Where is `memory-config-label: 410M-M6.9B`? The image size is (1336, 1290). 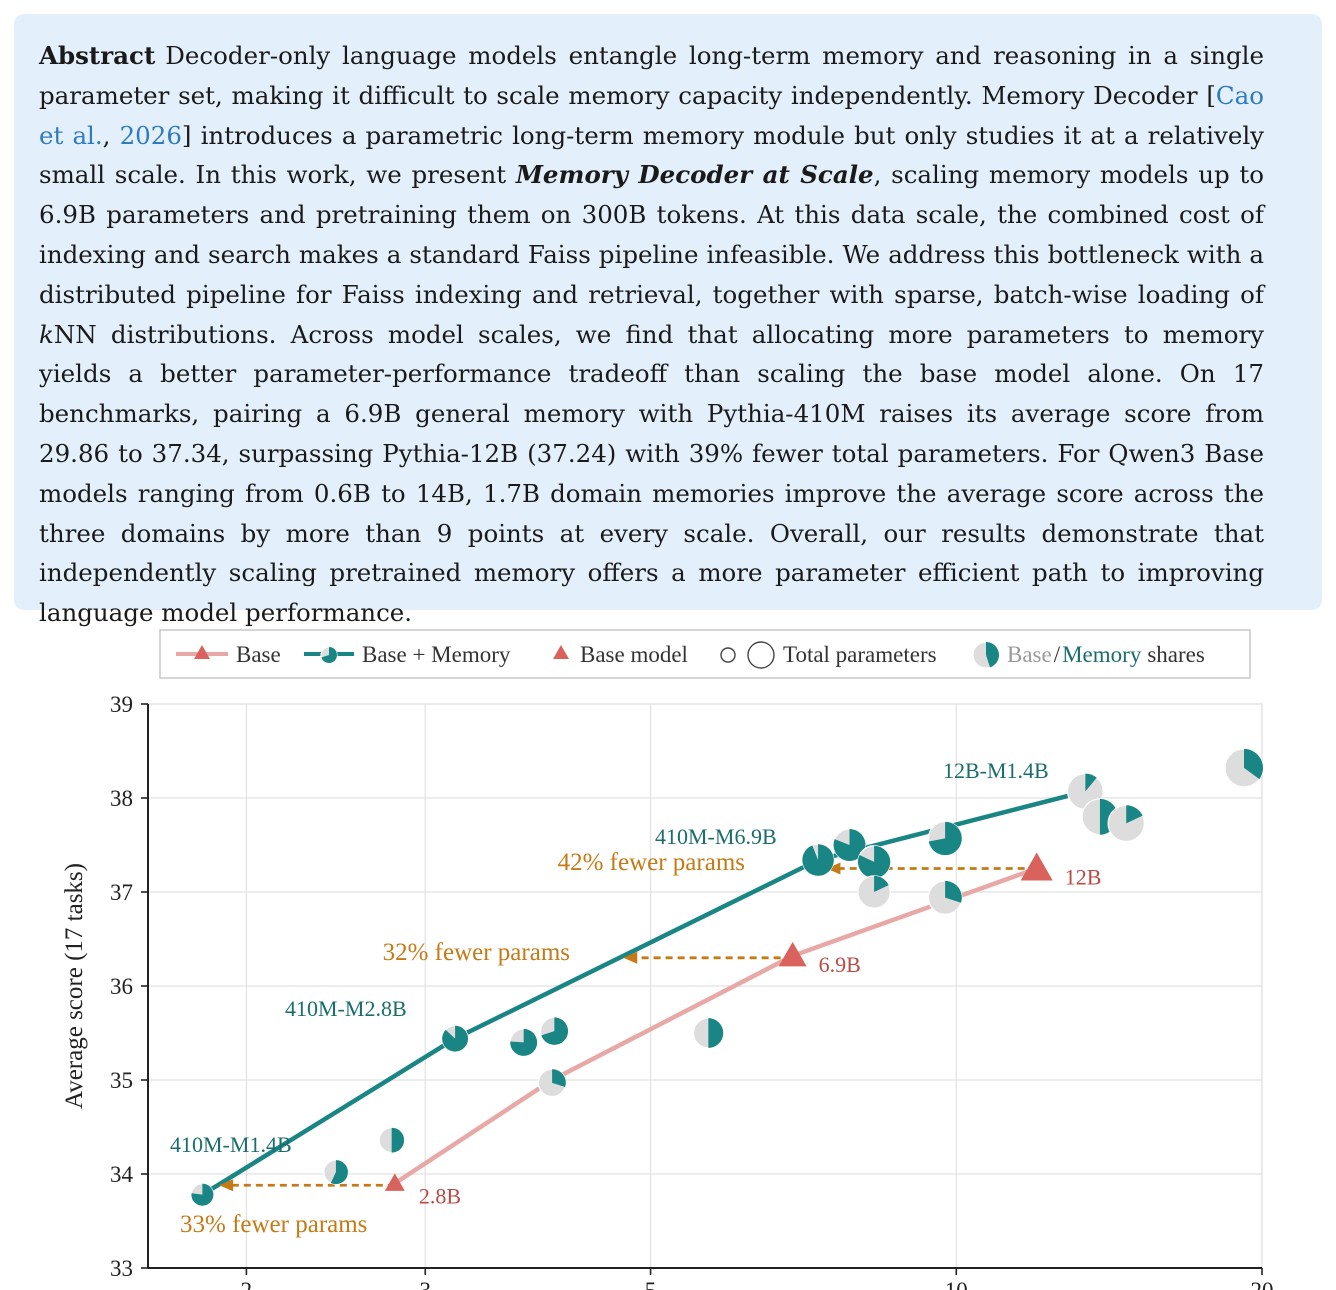
memory-config-label: 410M-M6.9B is located at coordinates (716, 836).